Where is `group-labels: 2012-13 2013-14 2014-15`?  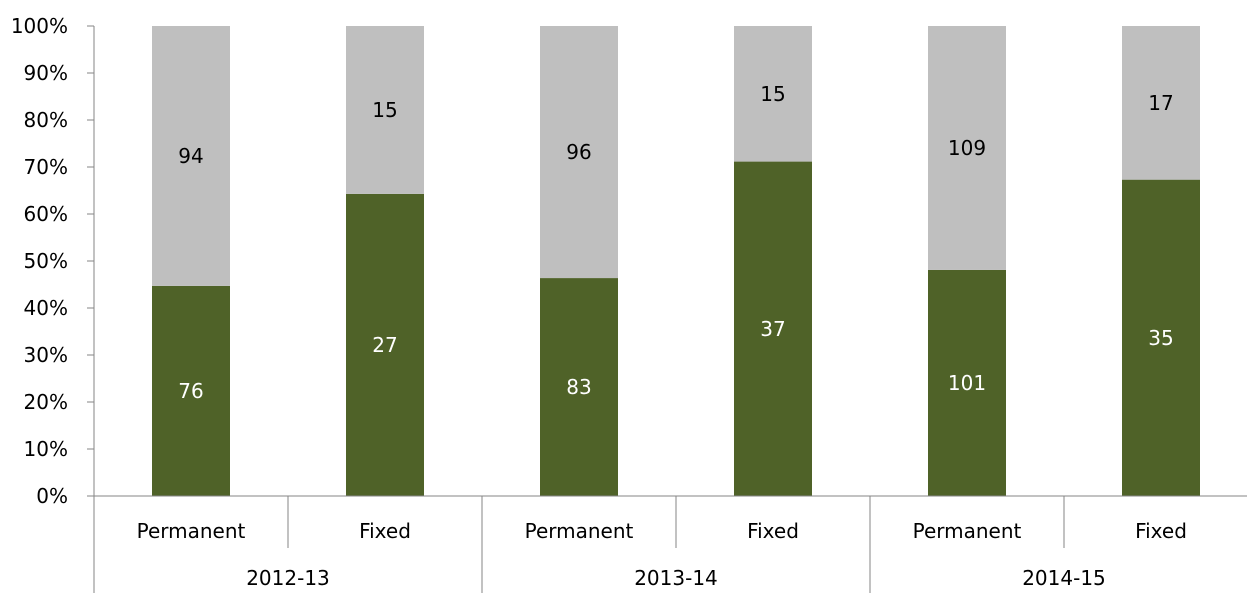
group-labels: 2012-13 2013-14 2014-15 is located at coordinates (676, 578).